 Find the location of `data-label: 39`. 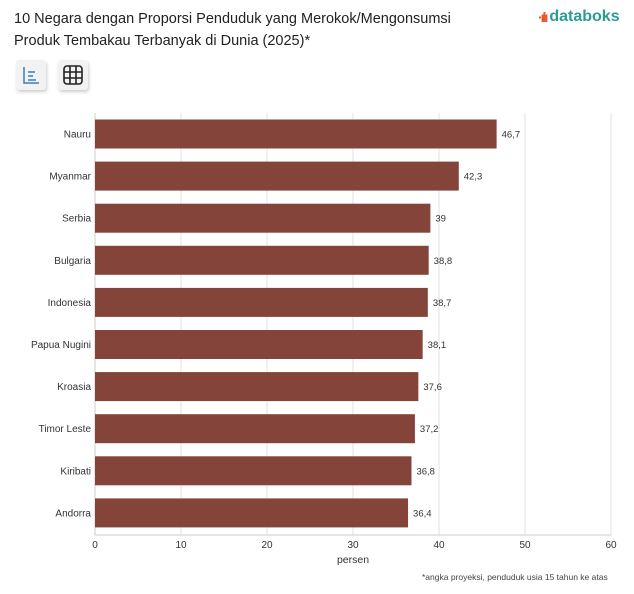

data-label: 39 is located at coordinates (440, 219).